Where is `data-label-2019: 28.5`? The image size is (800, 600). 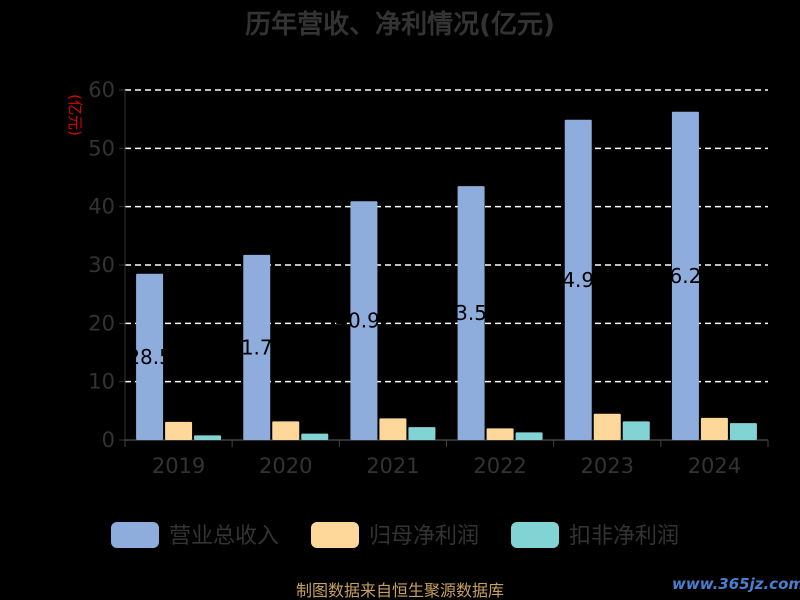
data-label-2019: 28.5 is located at coordinates (149, 357).